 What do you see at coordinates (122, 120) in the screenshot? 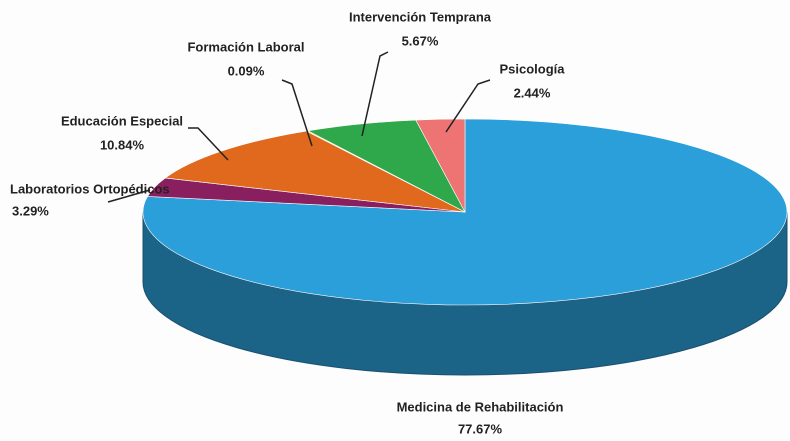
I see `slice-label: Educación Especial` at bounding box center [122, 120].